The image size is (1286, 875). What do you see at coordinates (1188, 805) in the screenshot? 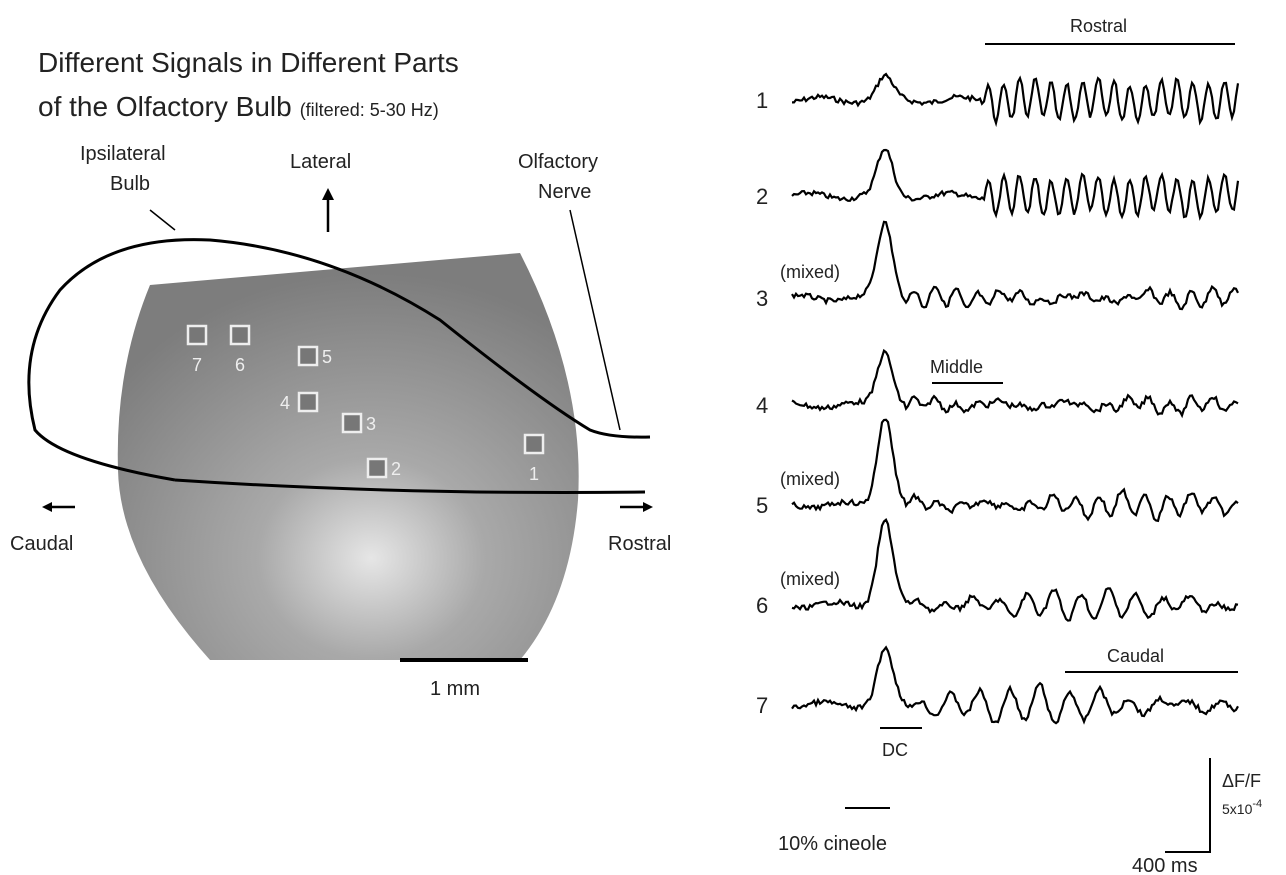
I see `scale-bar` at bounding box center [1188, 805].